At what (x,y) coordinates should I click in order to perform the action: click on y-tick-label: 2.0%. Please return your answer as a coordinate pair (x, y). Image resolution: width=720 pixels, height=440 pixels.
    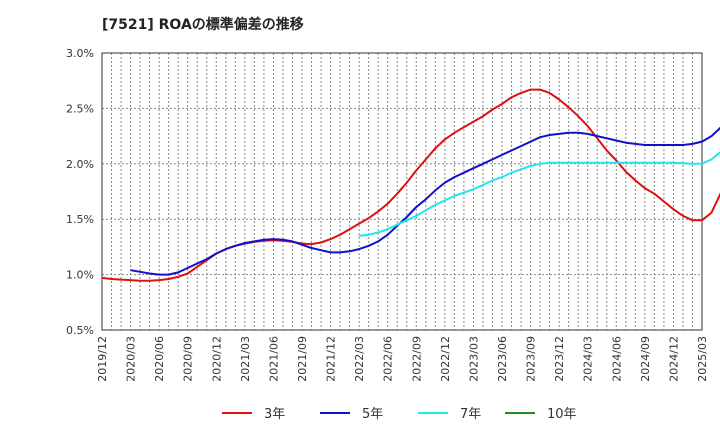
    Looking at the image, I should click on (80, 164).